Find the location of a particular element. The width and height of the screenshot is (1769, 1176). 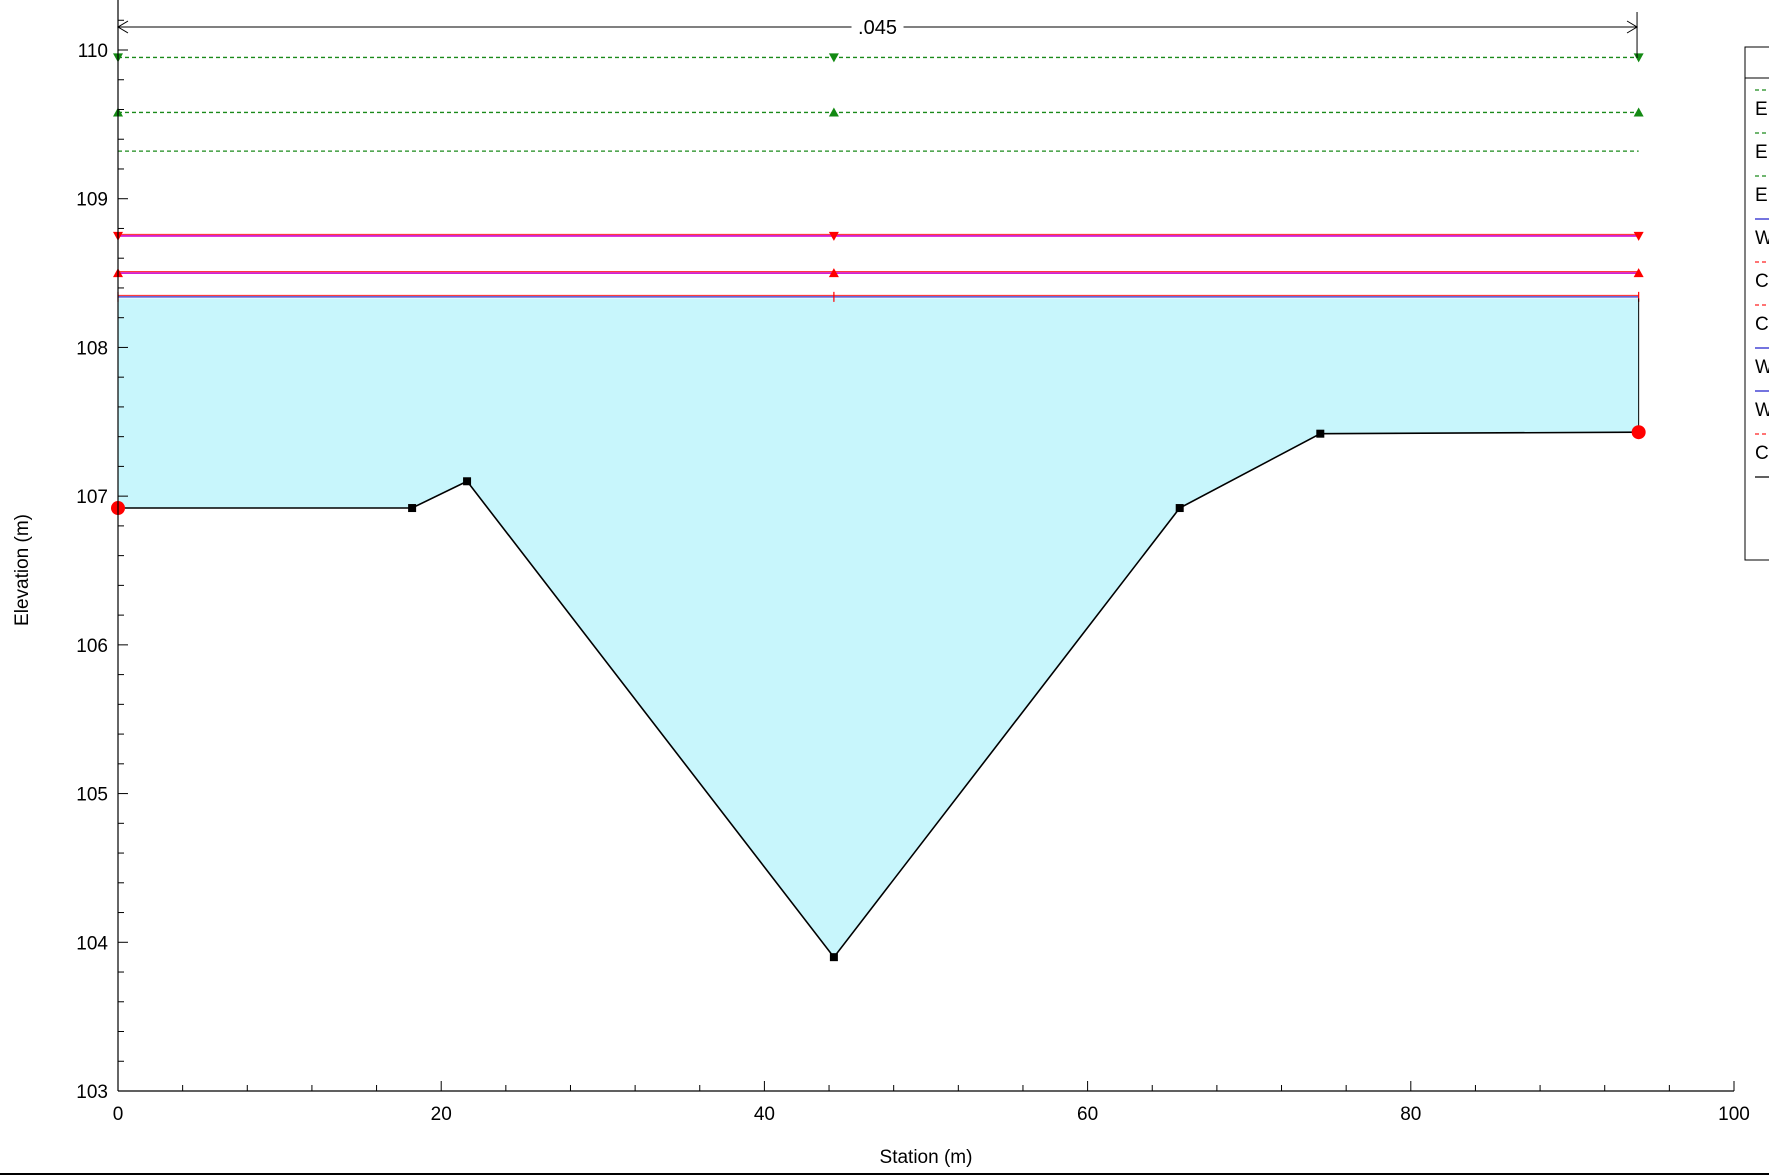

n-arrow-head-right is located at coordinates (1632, 27).